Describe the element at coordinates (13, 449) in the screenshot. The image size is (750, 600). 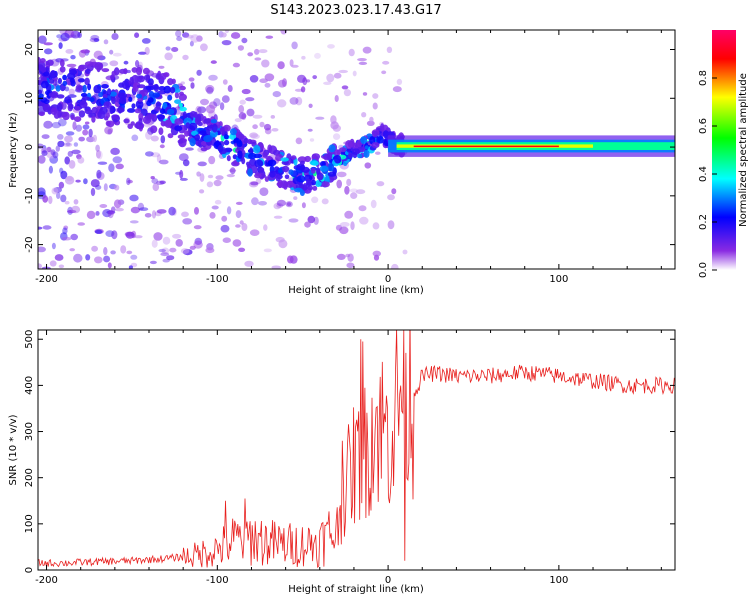
I see `snr-ylabel: SNR (10 * v/v)` at that location.